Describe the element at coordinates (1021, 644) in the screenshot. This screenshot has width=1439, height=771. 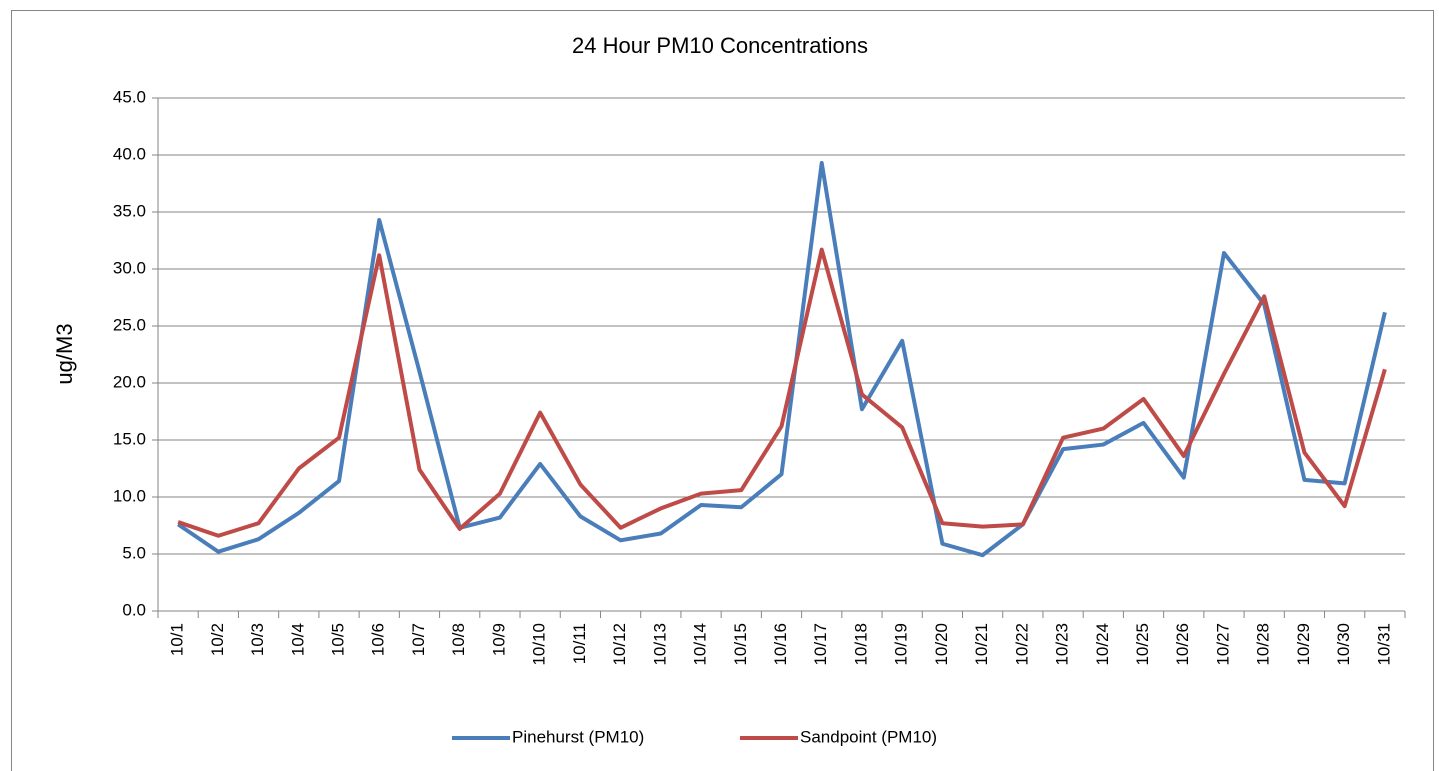
I see `x-tick-label: 10/22` at that location.